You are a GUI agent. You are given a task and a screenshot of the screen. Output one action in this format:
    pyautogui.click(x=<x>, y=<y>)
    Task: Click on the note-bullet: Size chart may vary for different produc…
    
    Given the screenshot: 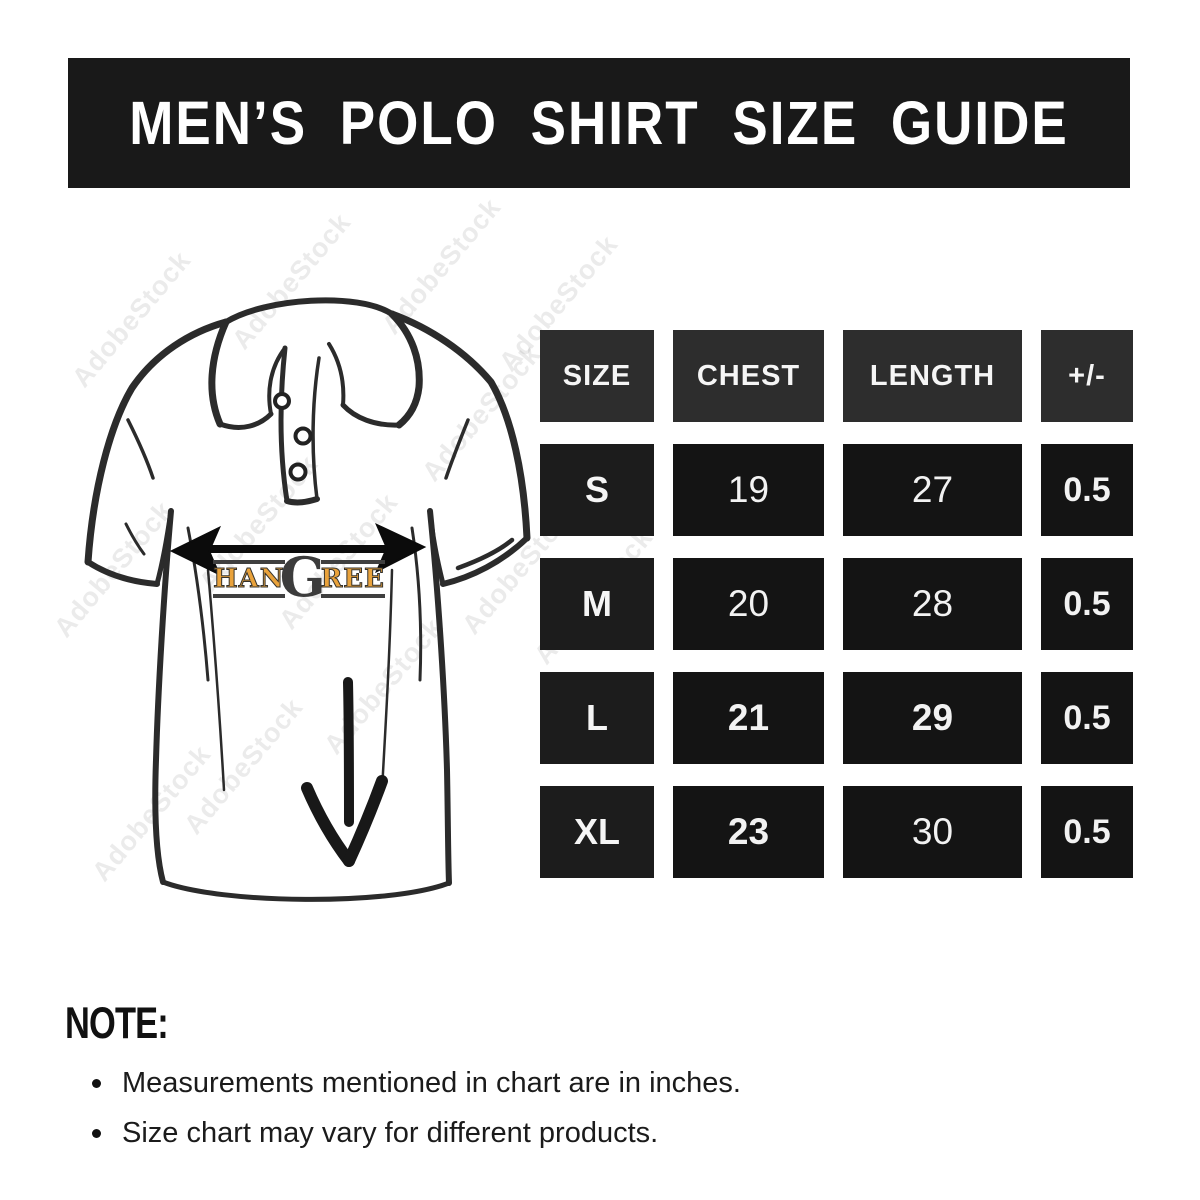 What is the action you would take?
    pyautogui.click(x=403, y=1133)
    